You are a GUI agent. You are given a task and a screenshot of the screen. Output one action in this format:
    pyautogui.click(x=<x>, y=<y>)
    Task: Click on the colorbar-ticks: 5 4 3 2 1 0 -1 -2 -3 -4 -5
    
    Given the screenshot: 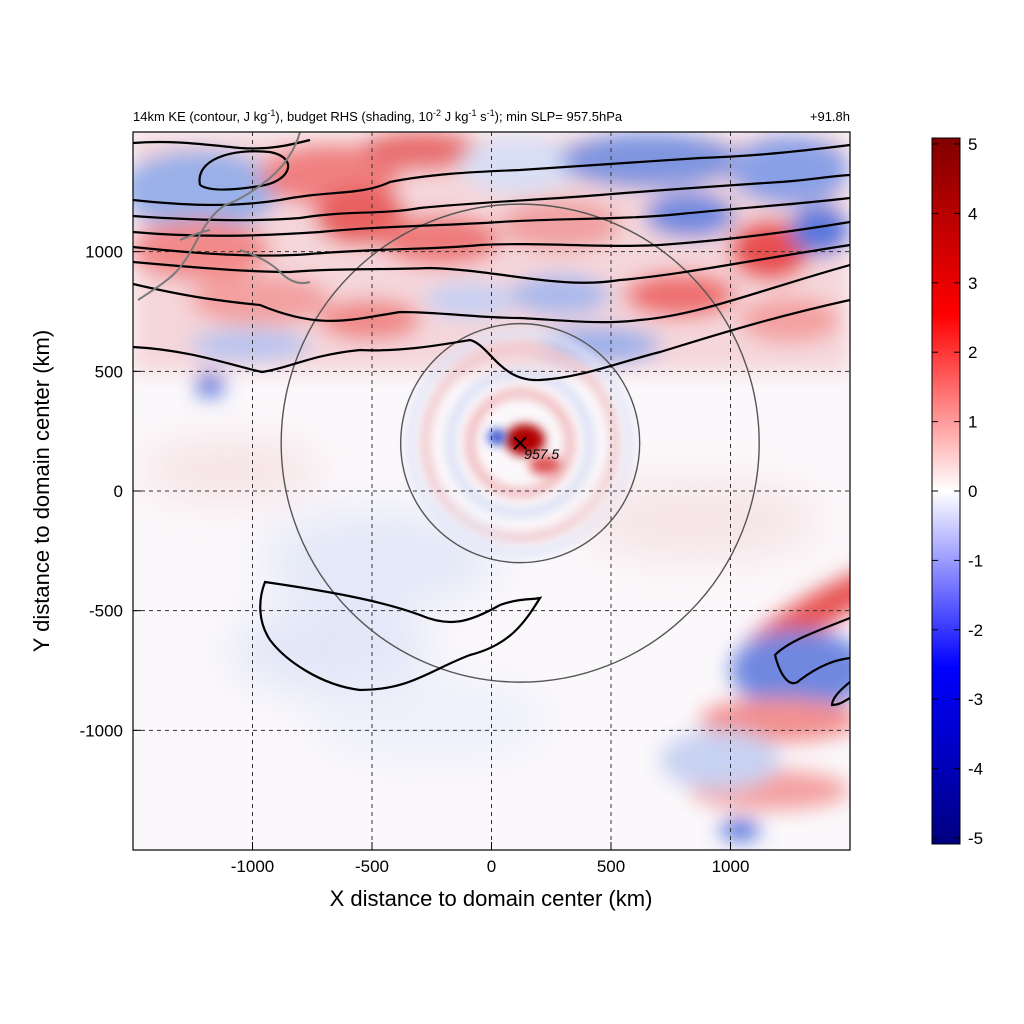 What is the action you would take?
    pyautogui.click(x=957, y=491)
    